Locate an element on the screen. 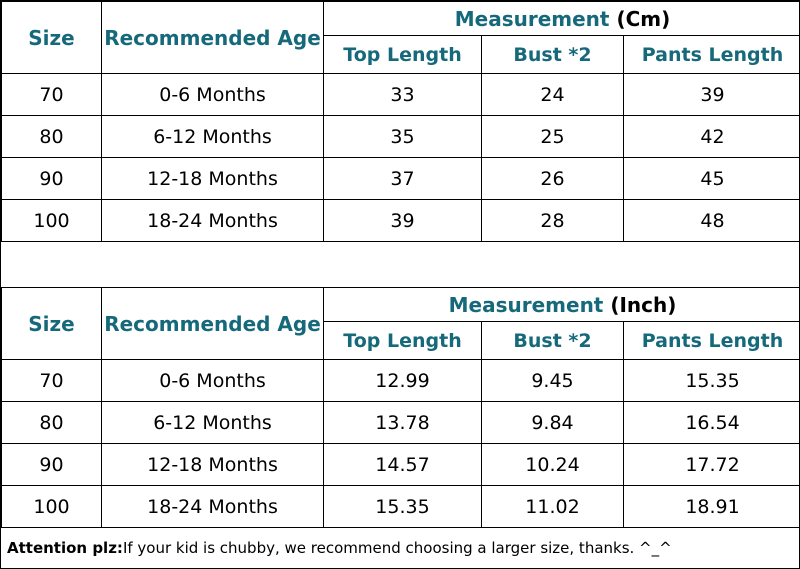 This screenshot has height=569, width=800. table-row: 90 12-18 Months 37 26 45 is located at coordinates (400, 178).